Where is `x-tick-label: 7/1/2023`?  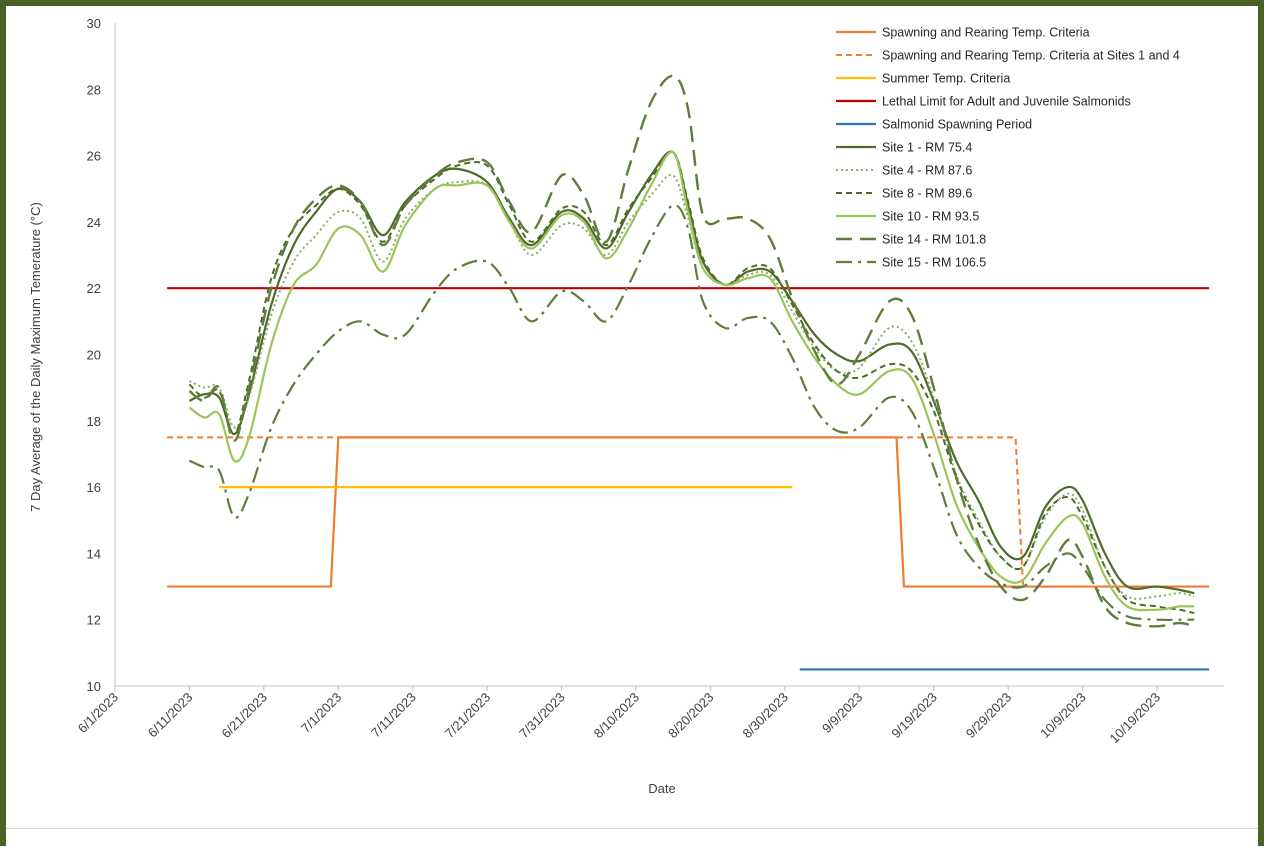
x-tick-label: 7/1/2023 is located at coordinates (321, 713).